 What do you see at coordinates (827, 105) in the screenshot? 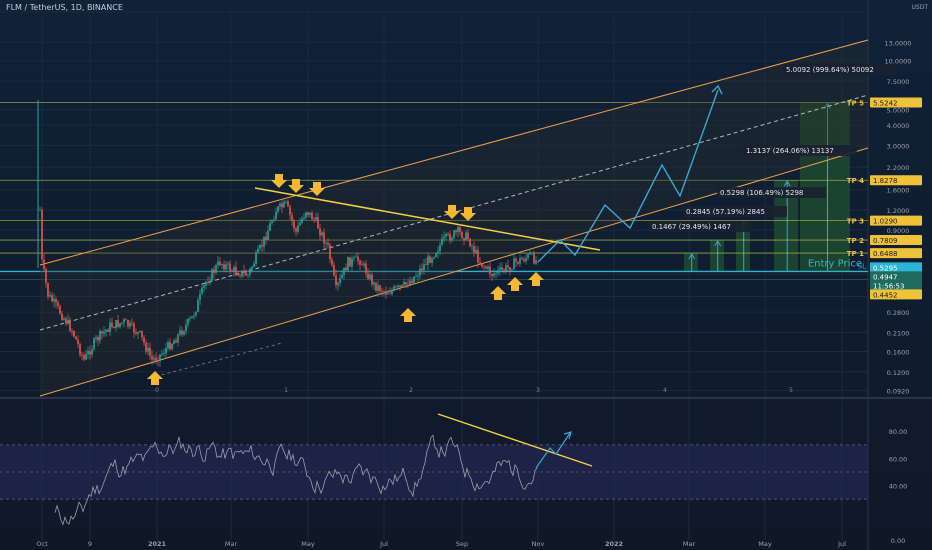
I see `target-zone-arrowhead` at bounding box center [827, 105].